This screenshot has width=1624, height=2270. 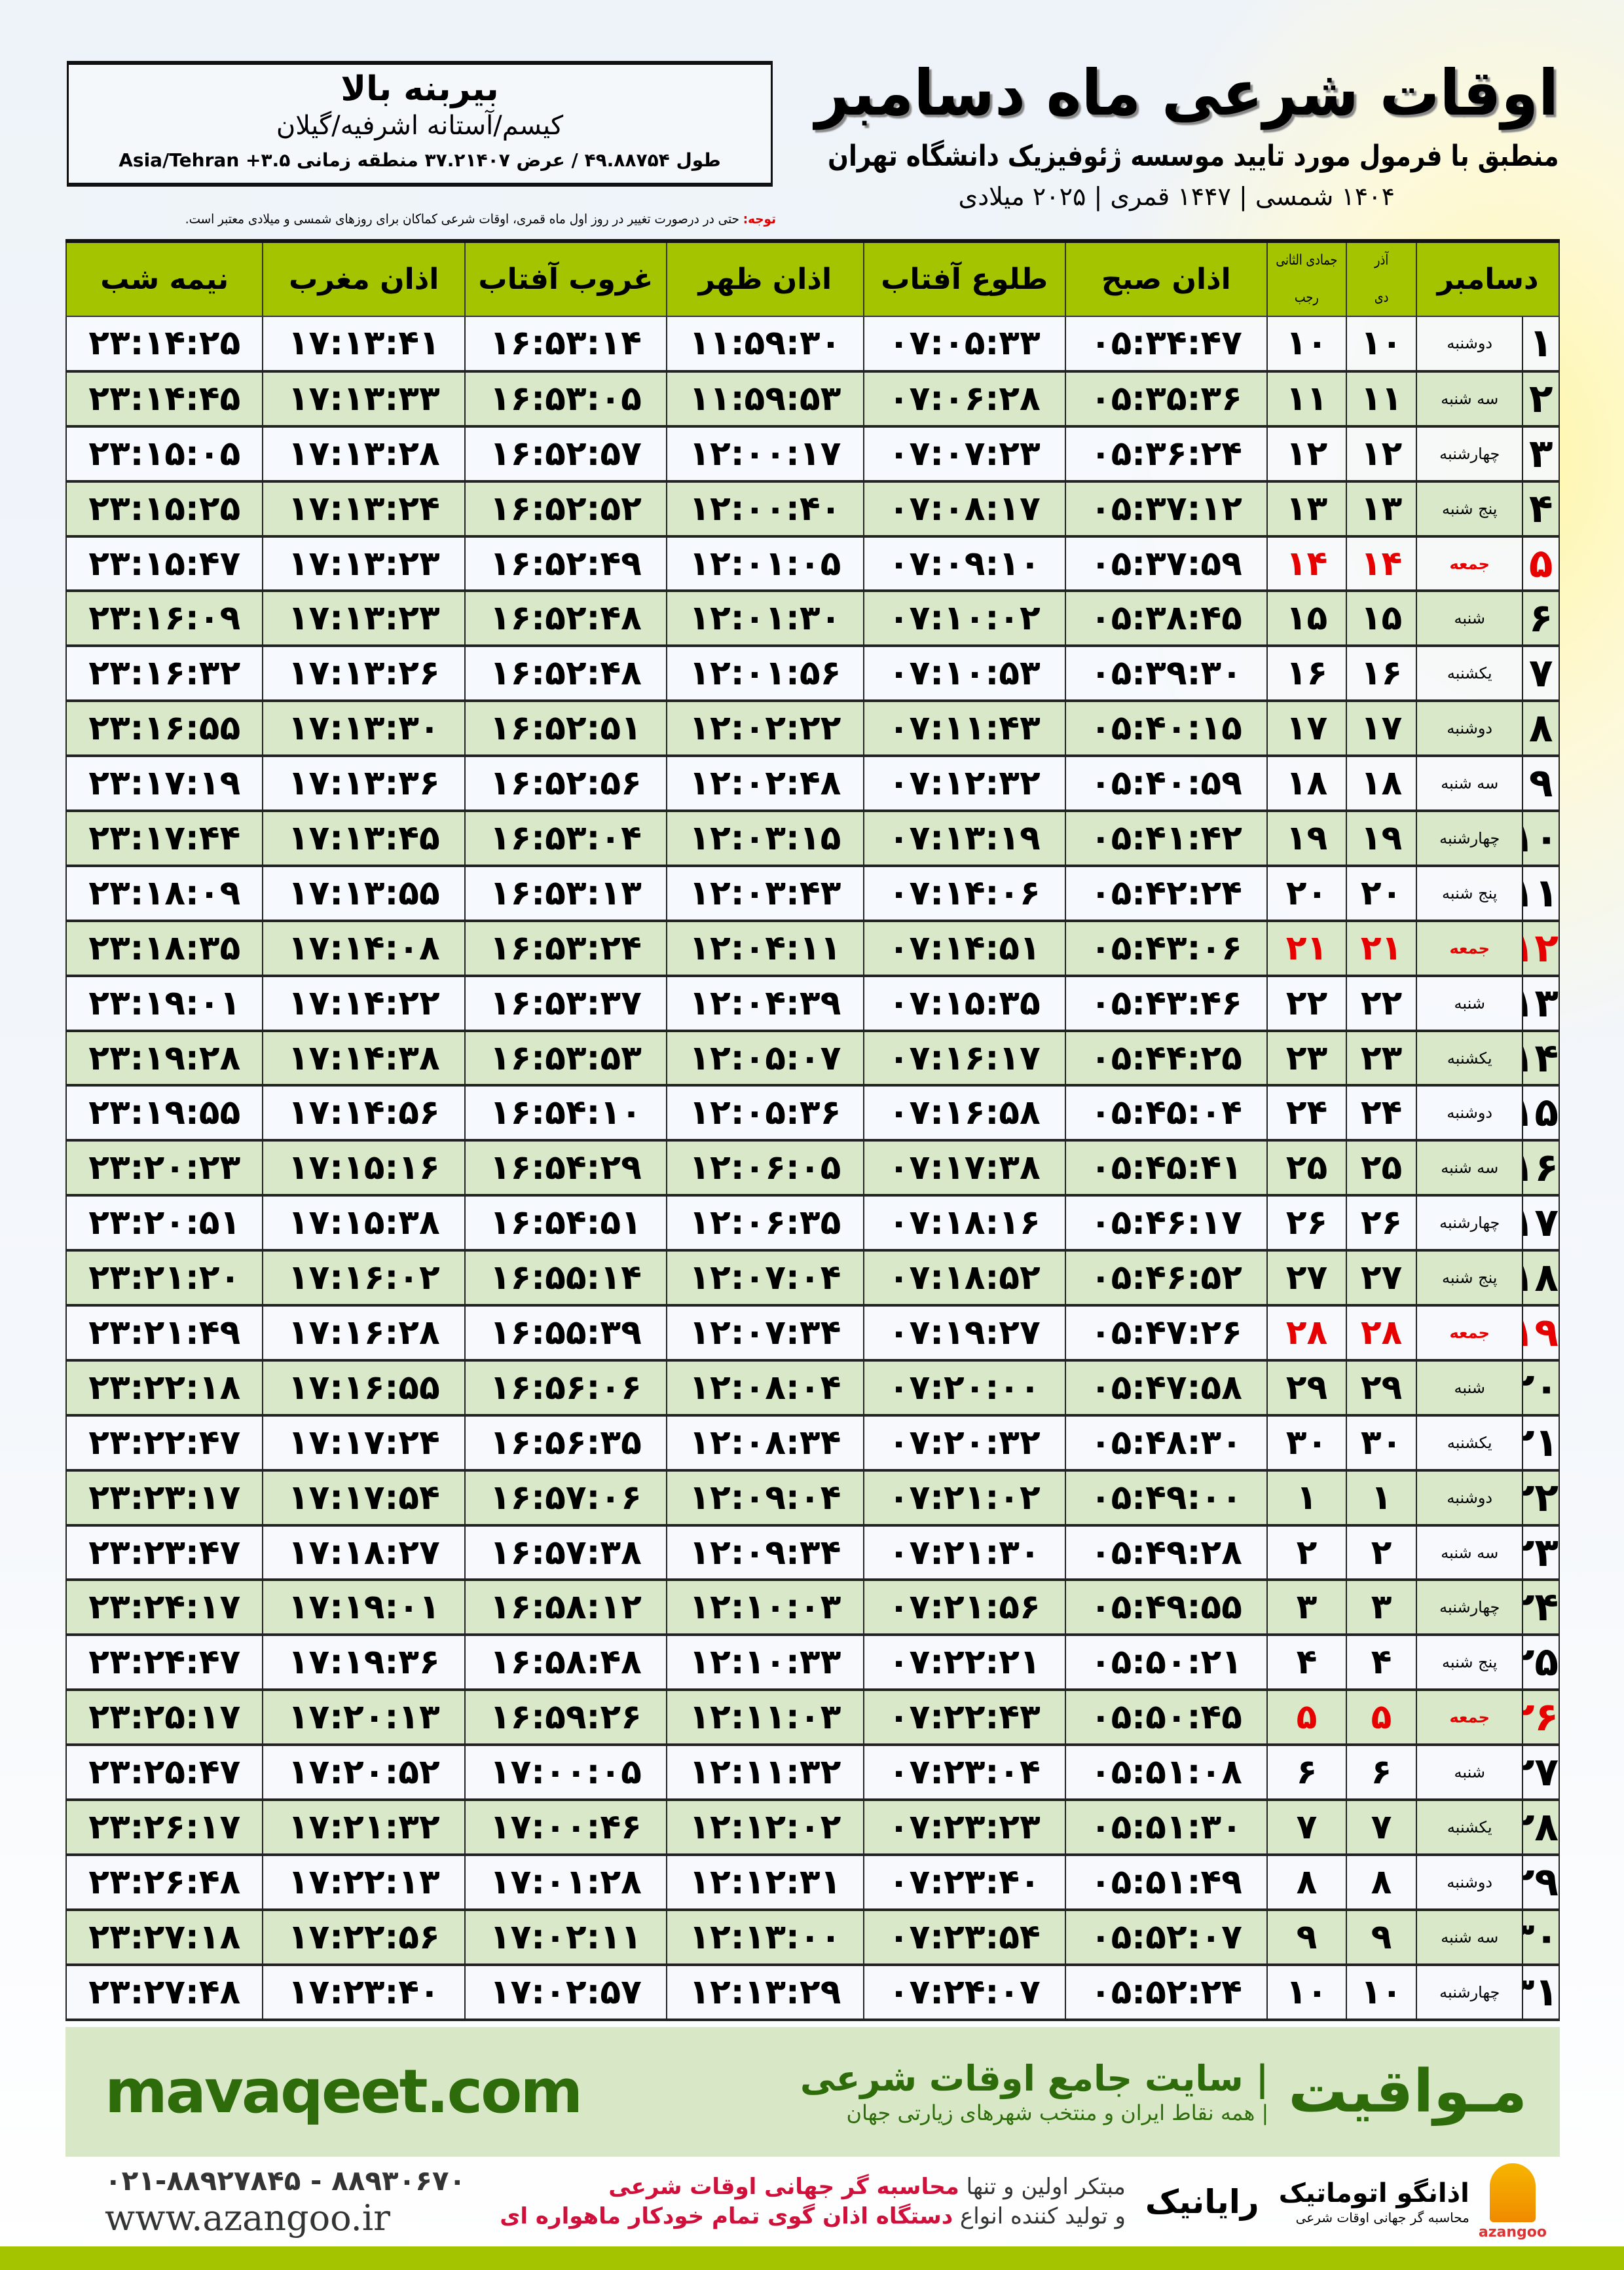 I want to click on maghrib-time: ۱۷:۲۲:۵۶, so click(x=364, y=1937).